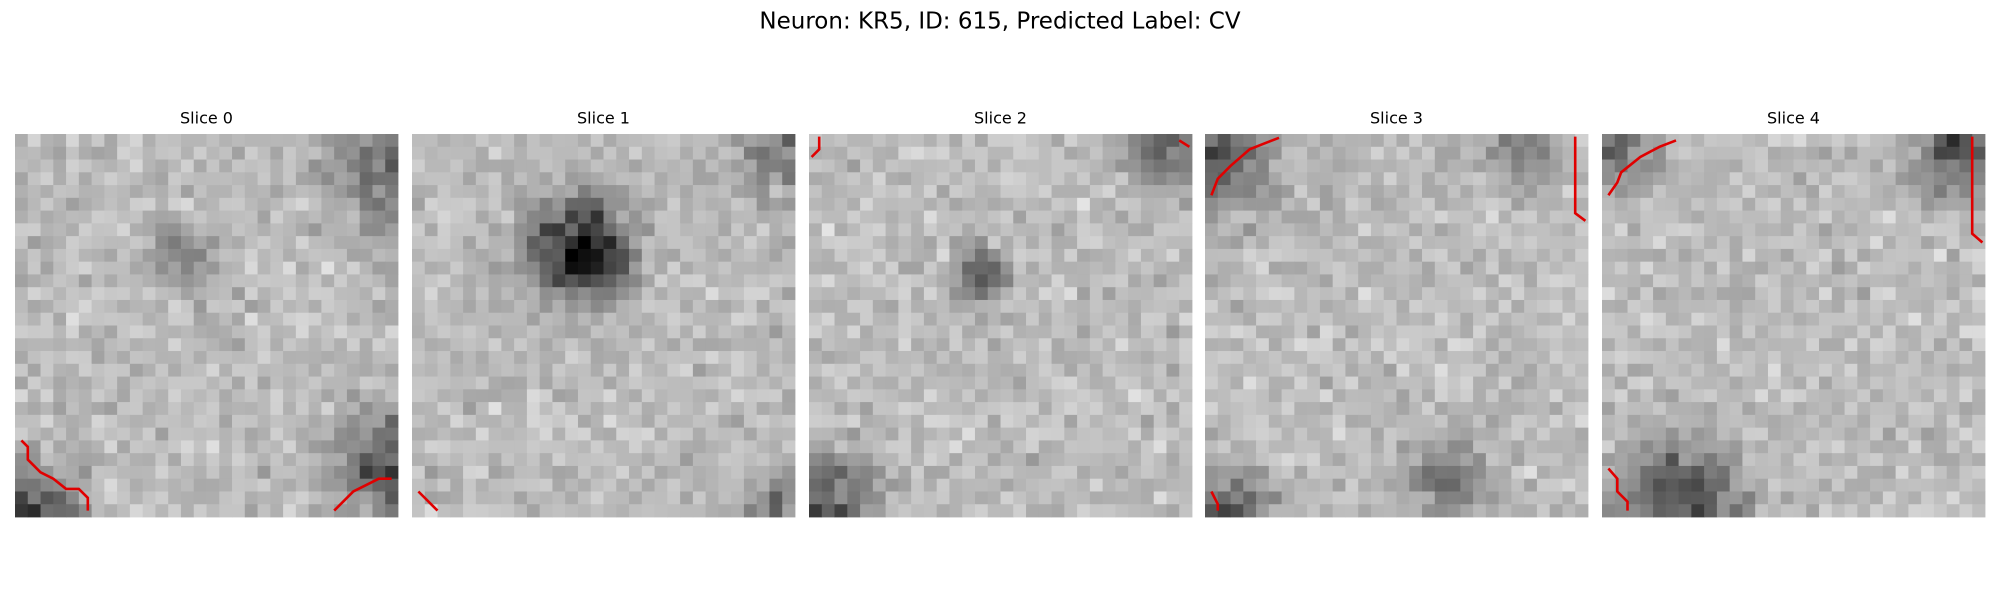 Image resolution: width=2000 pixels, height=600 pixels. I want to click on slice-image, so click(1001, 326).